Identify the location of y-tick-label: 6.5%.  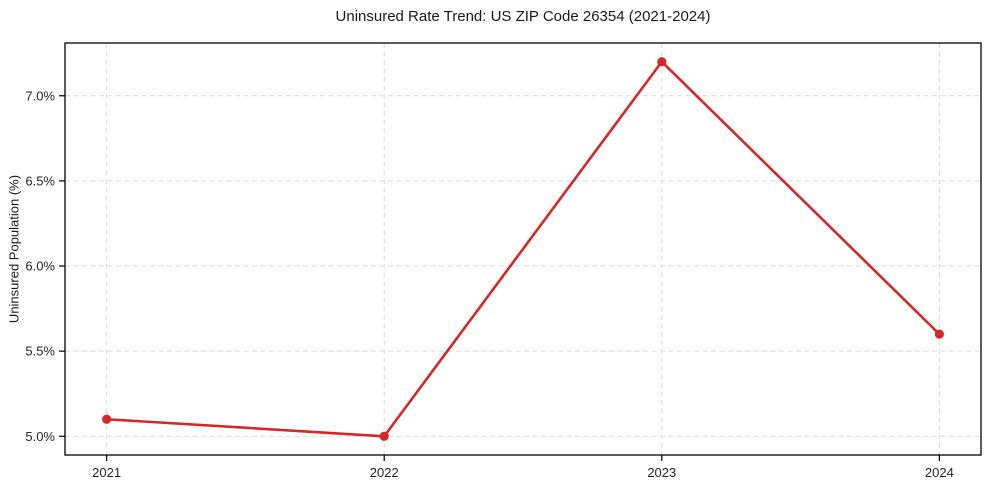
(40, 180).